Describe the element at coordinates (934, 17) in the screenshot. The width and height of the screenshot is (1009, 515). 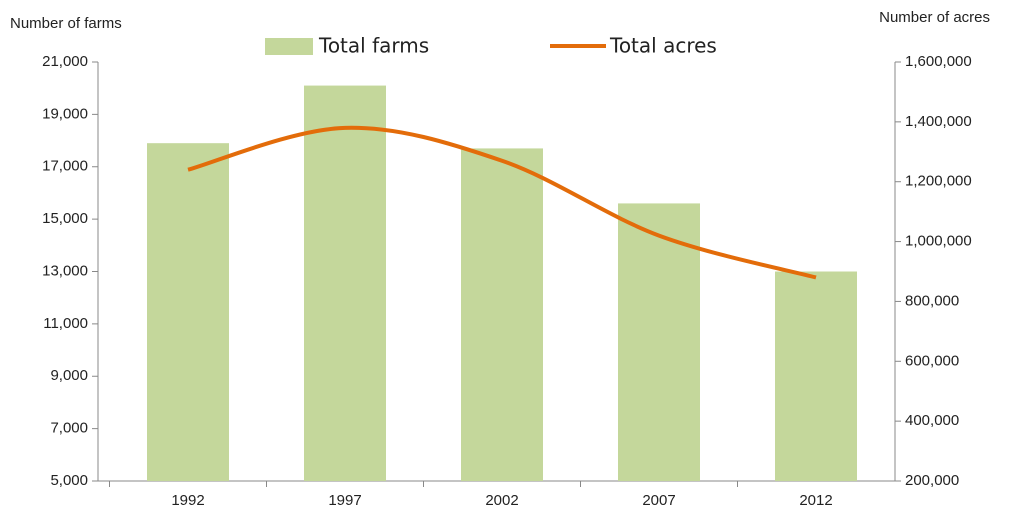
I see `y2-axis-title: Number of acres` at that location.